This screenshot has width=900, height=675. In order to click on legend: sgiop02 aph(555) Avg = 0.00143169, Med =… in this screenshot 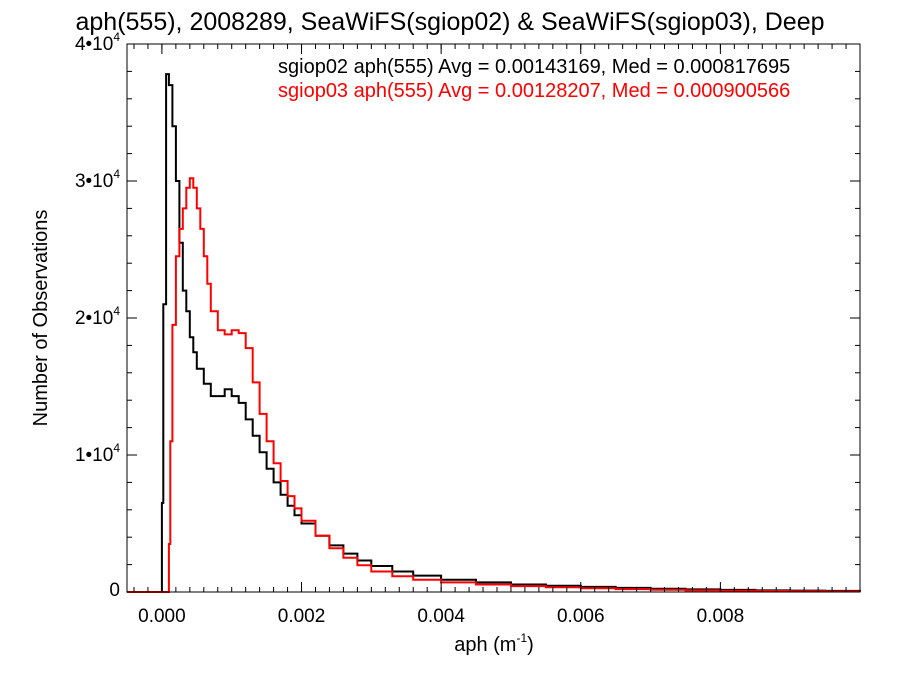, I will do `click(534, 79)`.